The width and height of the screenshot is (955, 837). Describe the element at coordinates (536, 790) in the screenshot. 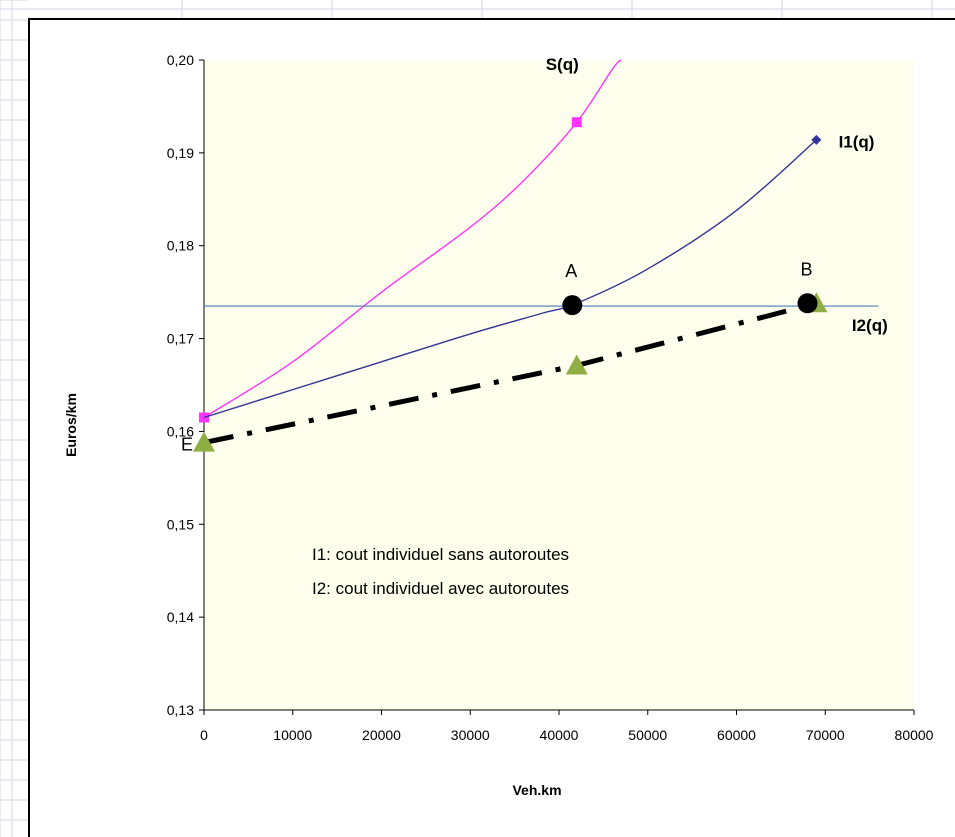

I see `x-axis-title: Veh.km` at that location.